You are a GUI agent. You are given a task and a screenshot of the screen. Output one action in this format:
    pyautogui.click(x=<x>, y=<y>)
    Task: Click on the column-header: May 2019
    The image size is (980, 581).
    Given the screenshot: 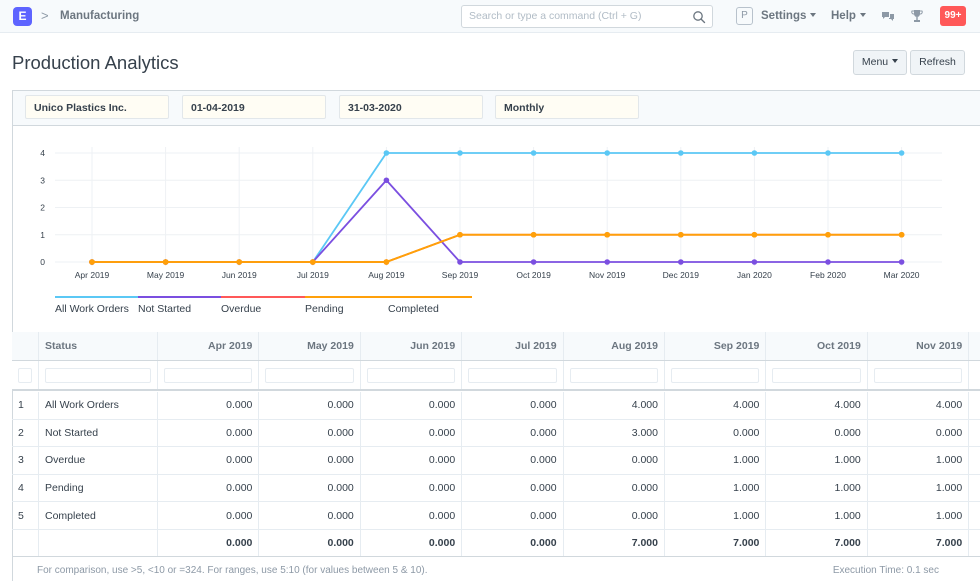 What is the action you would take?
    pyautogui.click(x=310, y=346)
    